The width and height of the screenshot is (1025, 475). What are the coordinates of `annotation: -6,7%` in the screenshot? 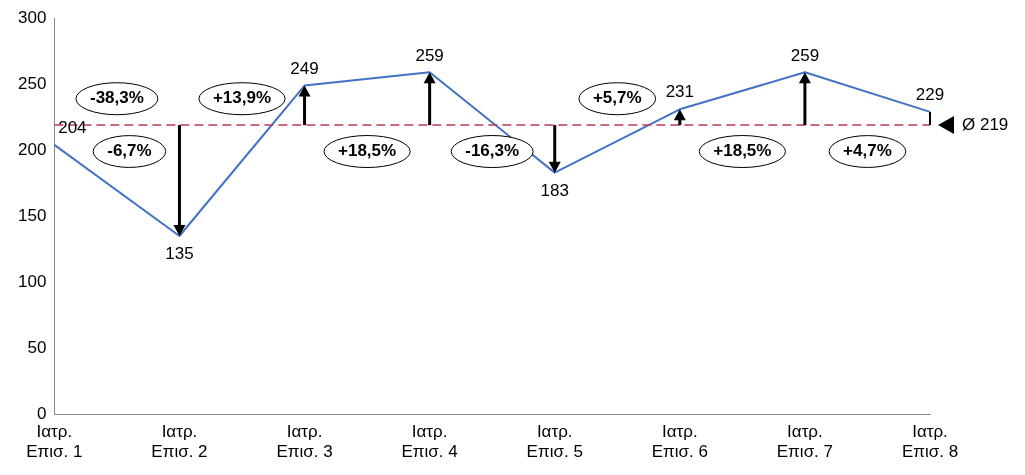 It's located at (129, 151).